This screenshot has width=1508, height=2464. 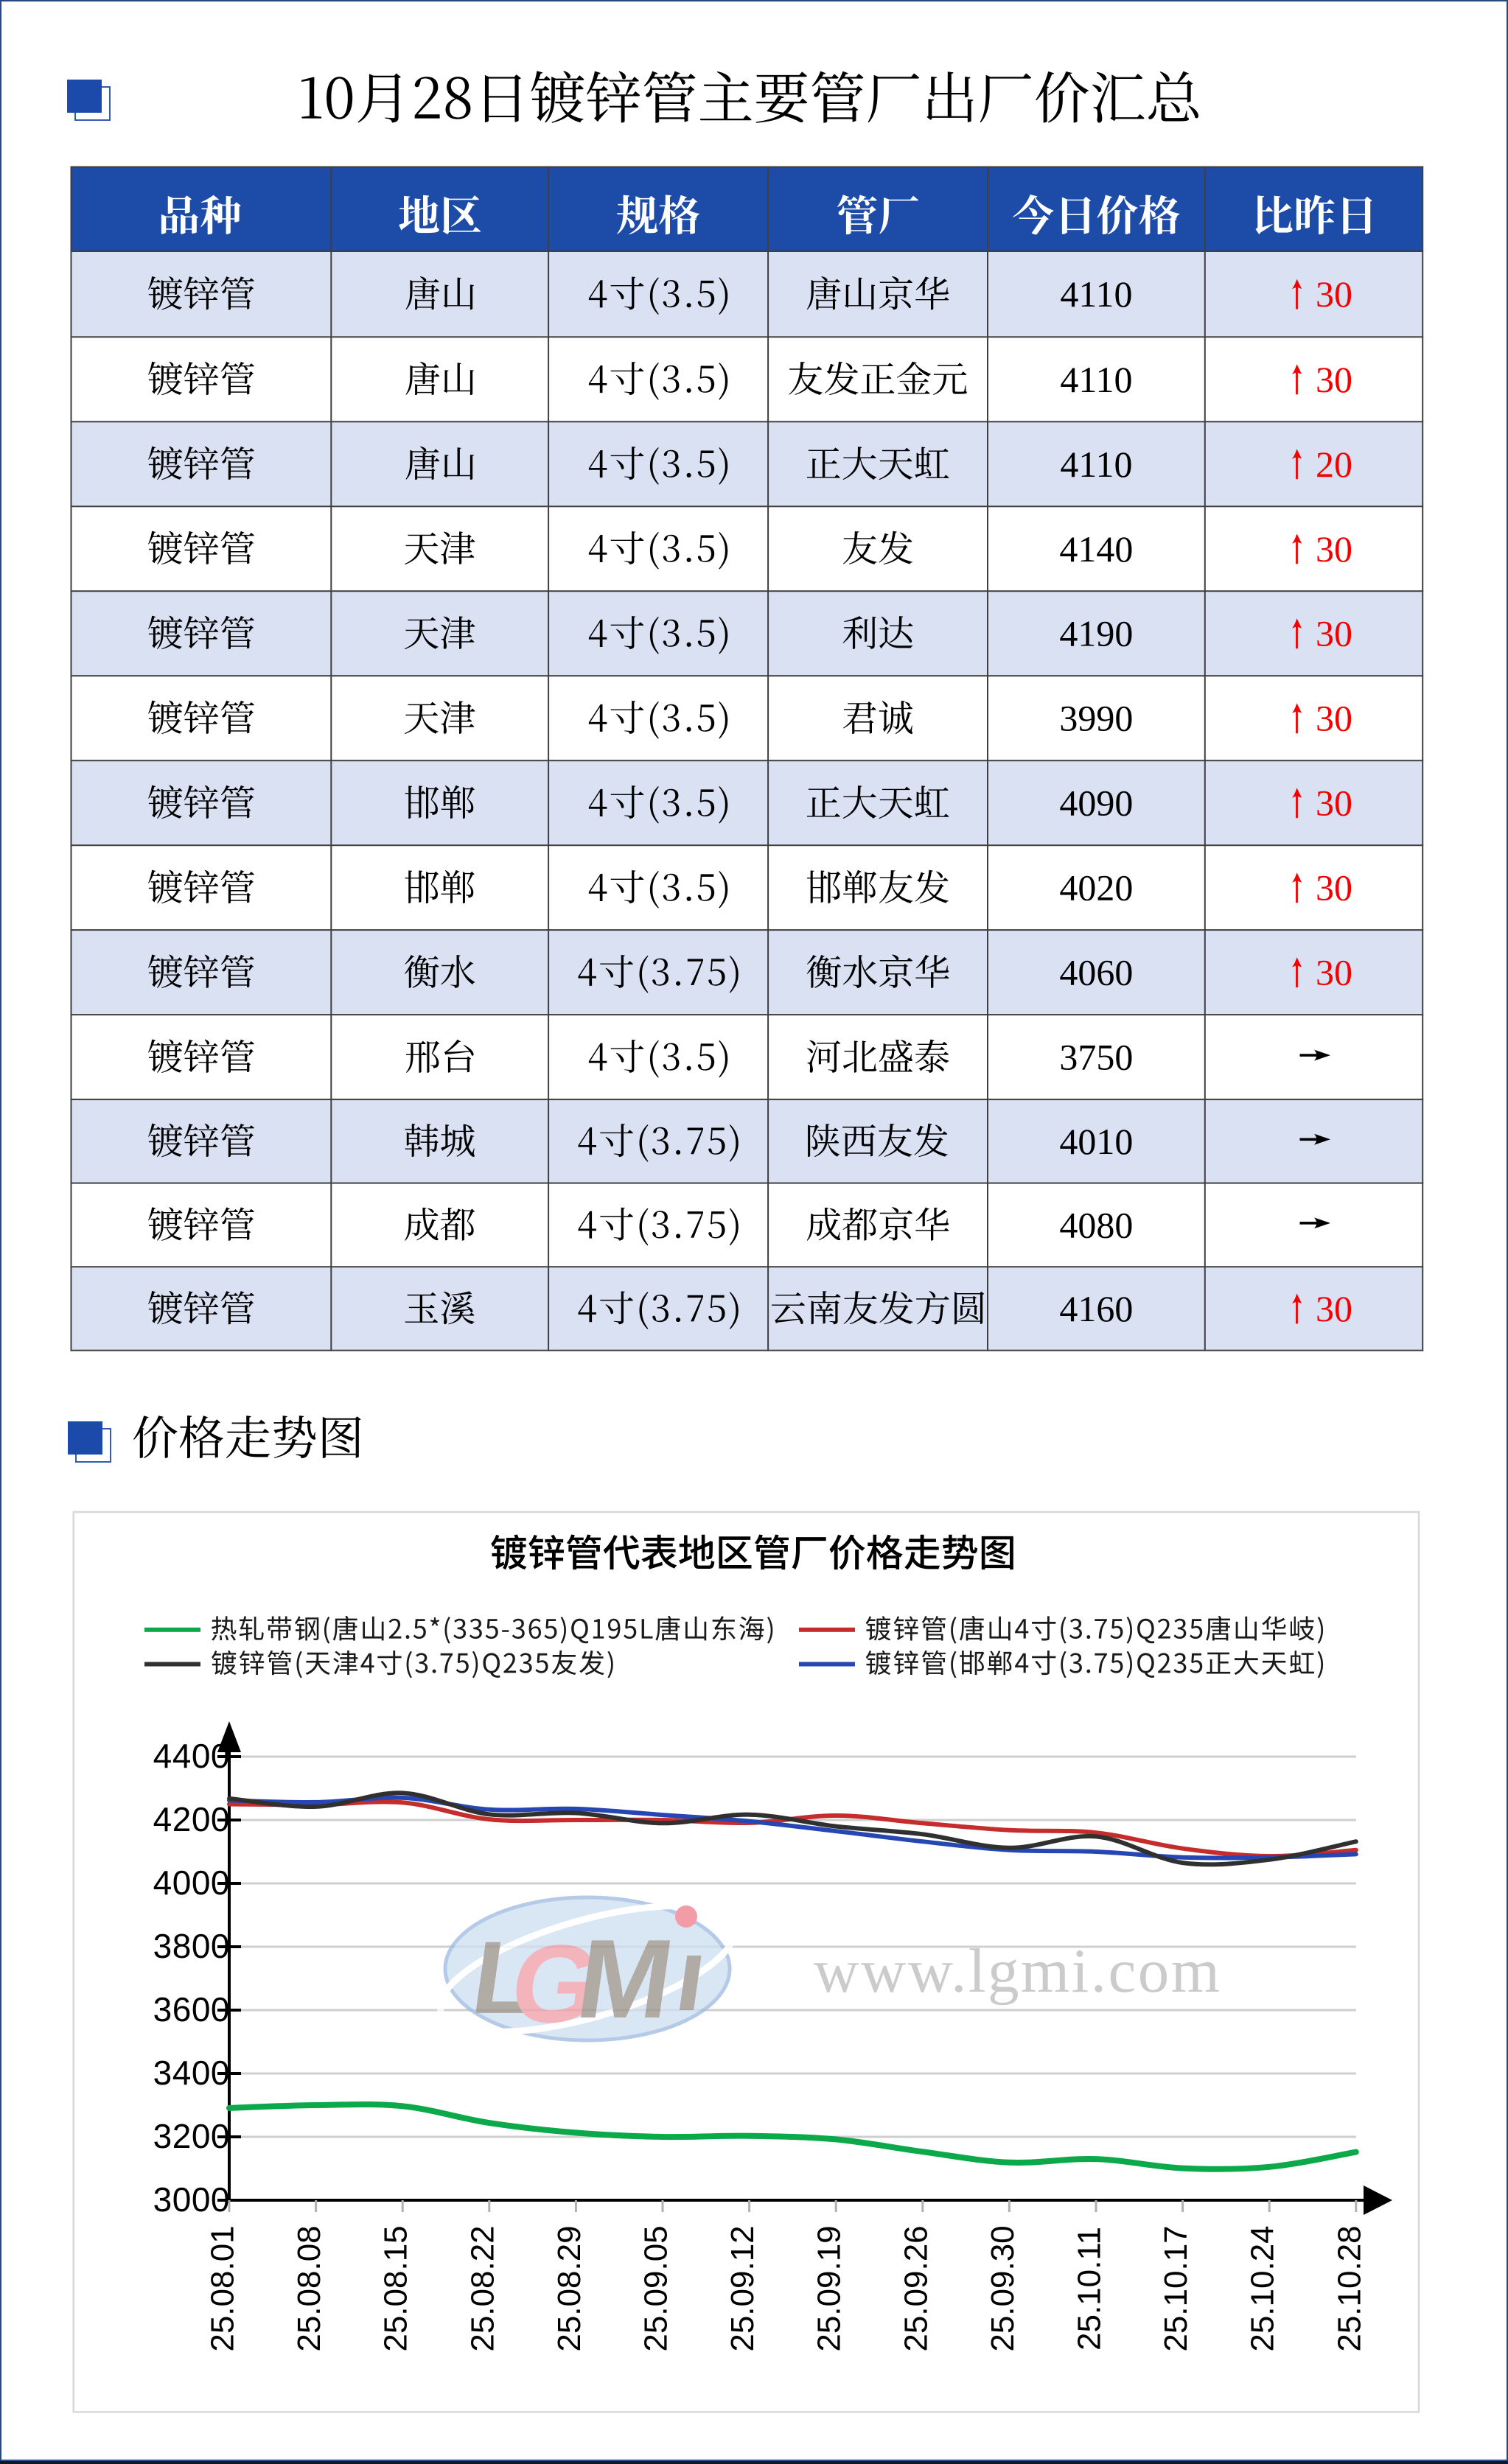 I want to click on svg-text: 4020, so click(x=1096, y=888).